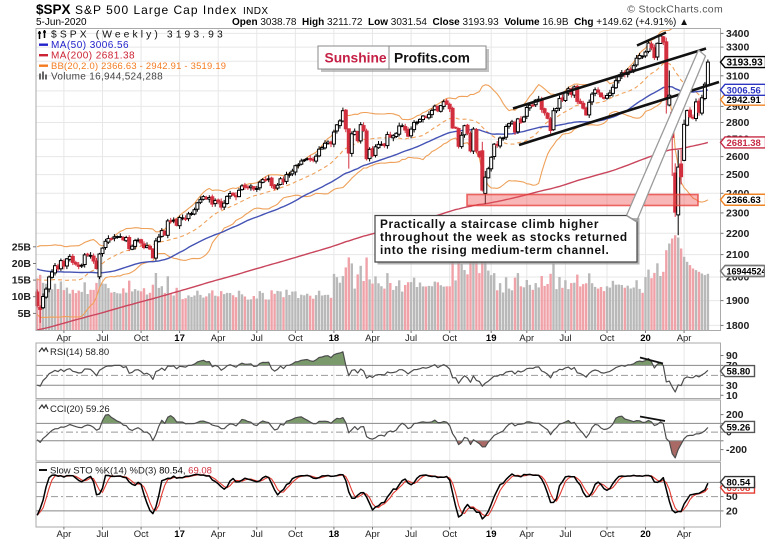 Image resolution: width=765 pixels, height=546 pixels. I want to click on svg-text: S&P 500 Large Cap Index, so click(156, 10).